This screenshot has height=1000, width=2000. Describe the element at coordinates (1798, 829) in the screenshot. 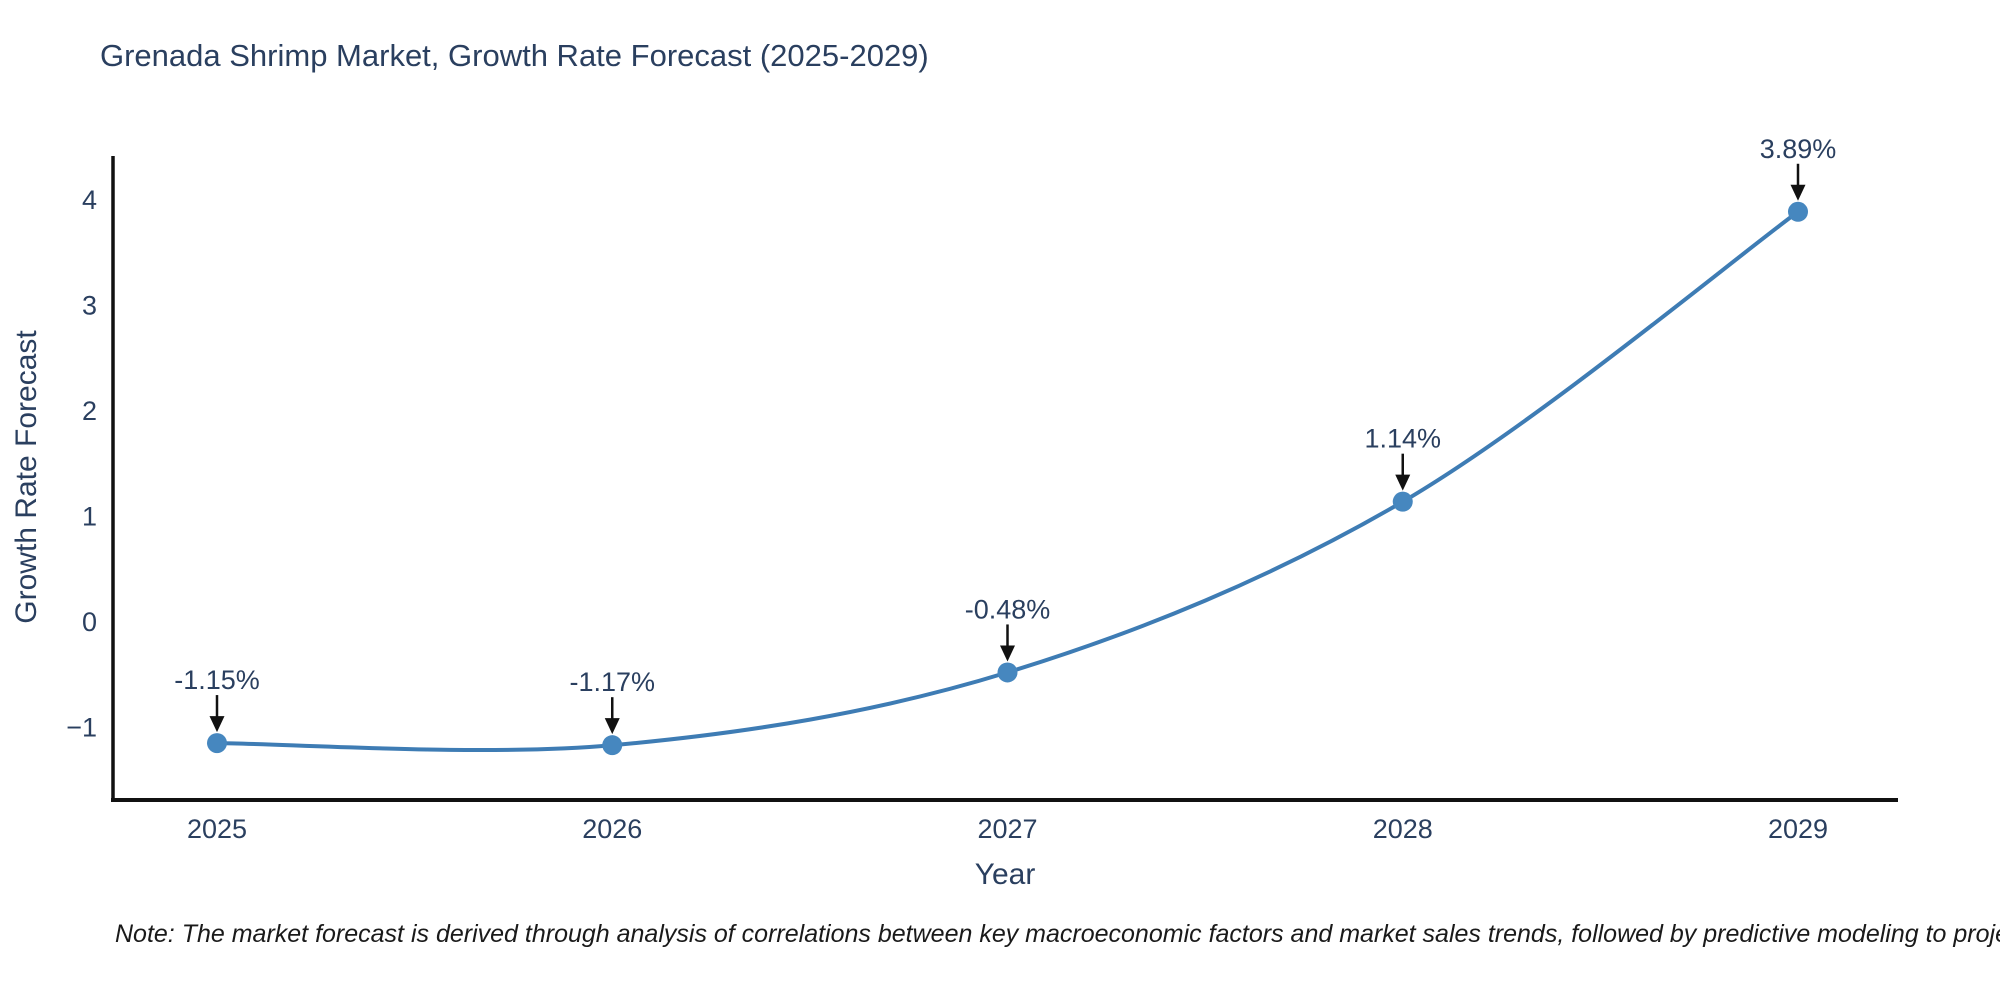

I see `x-tick-label: 2029` at that location.